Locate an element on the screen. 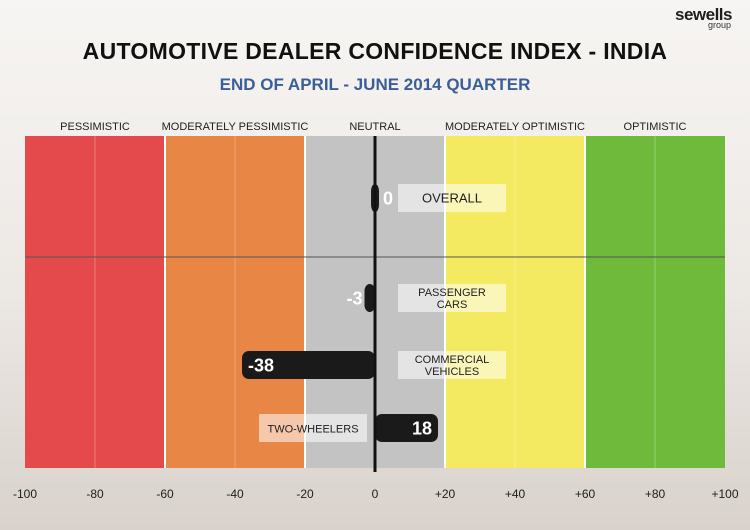 The image size is (750, 530). zone-pessimistic is located at coordinates (95, 302).